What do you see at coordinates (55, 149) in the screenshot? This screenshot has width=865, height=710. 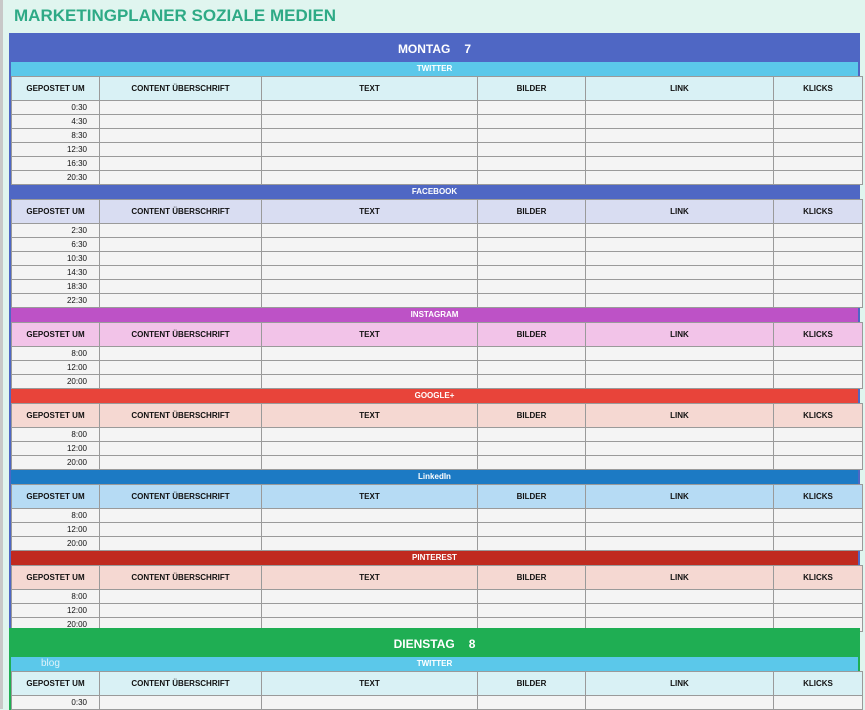 I see `posted-time-cell: 12:30` at bounding box center [55, 149].